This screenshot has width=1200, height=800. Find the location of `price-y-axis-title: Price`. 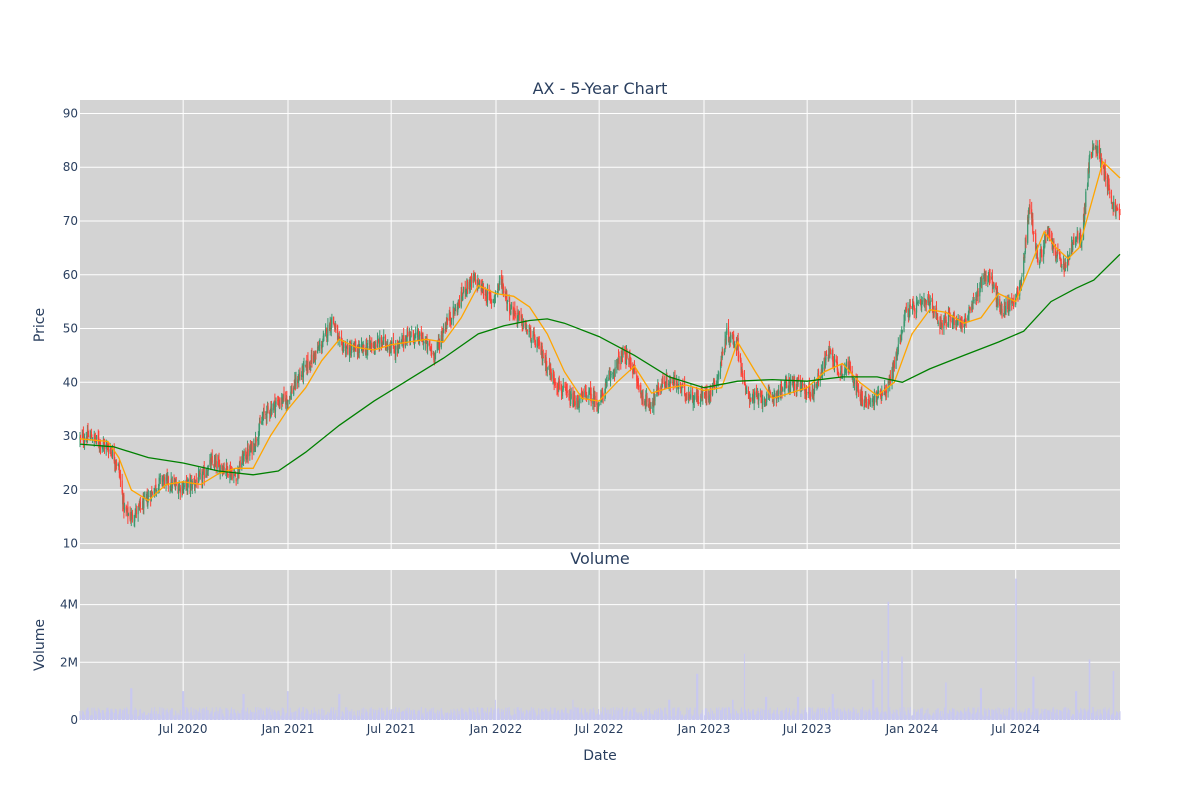

price-y-axis-title: Price is located at coordinates (40, 325).